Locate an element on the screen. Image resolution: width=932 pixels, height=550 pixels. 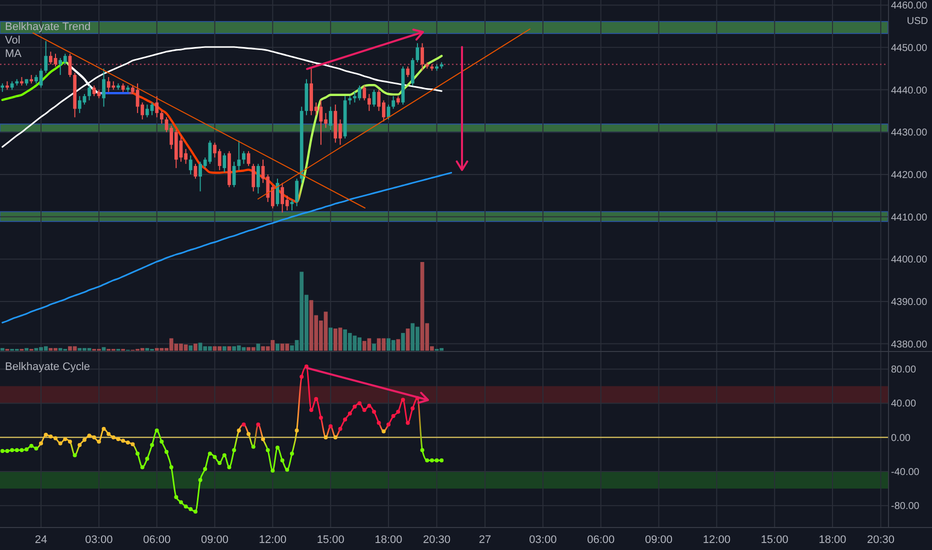
x-tick-label: 24 is located at coordinates (41, 540).